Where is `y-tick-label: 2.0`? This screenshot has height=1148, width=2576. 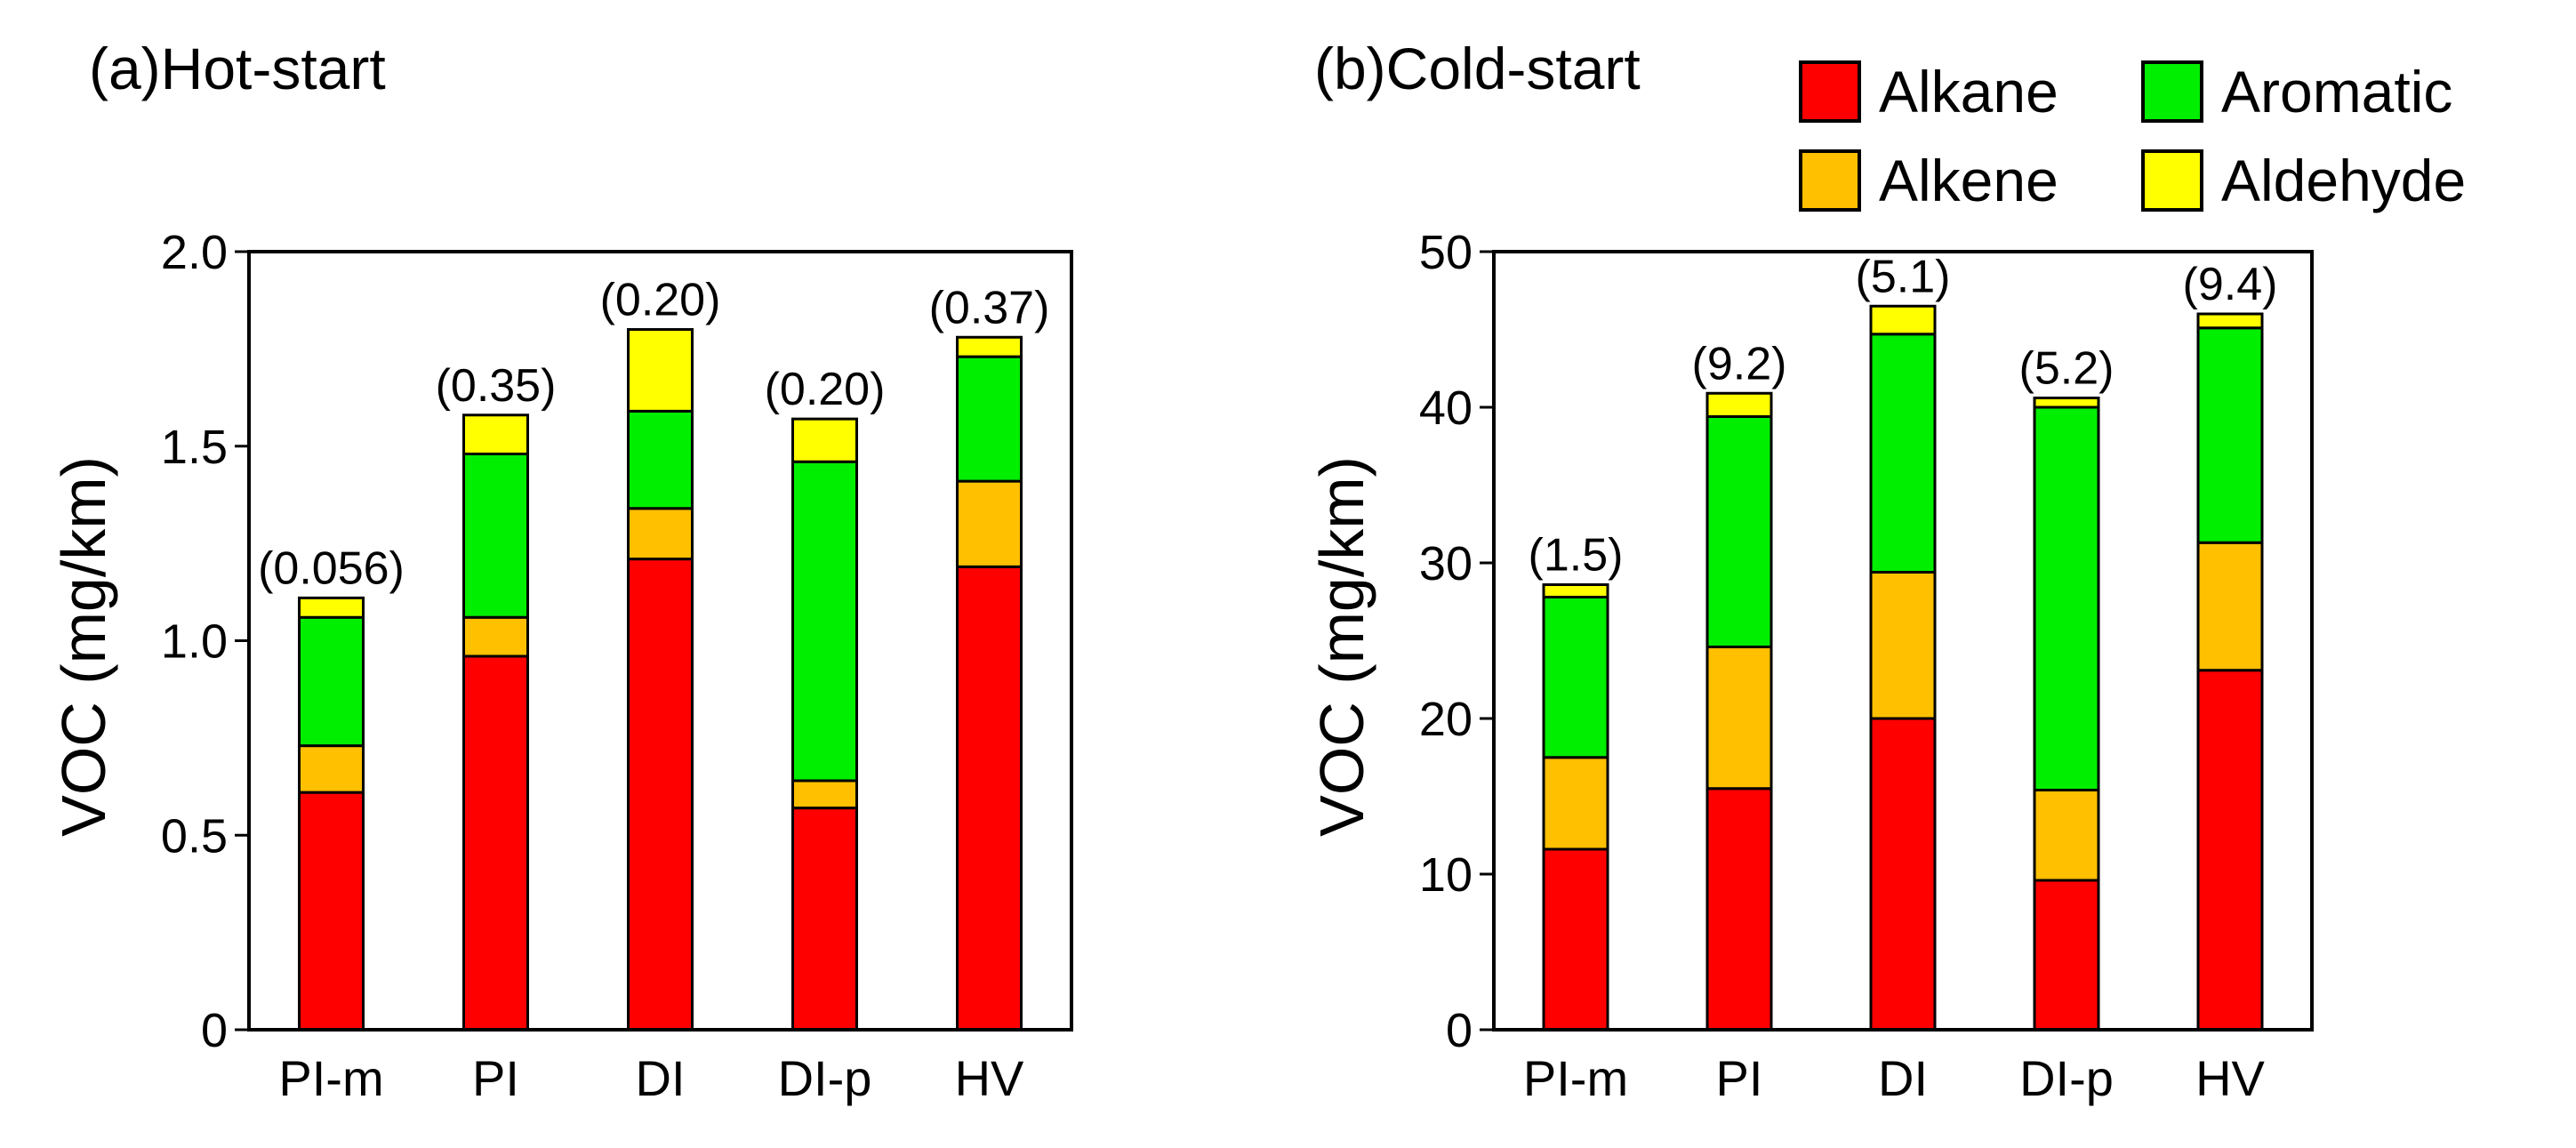 y-tick-label: 2.0 is located at coordinates (194, 252).